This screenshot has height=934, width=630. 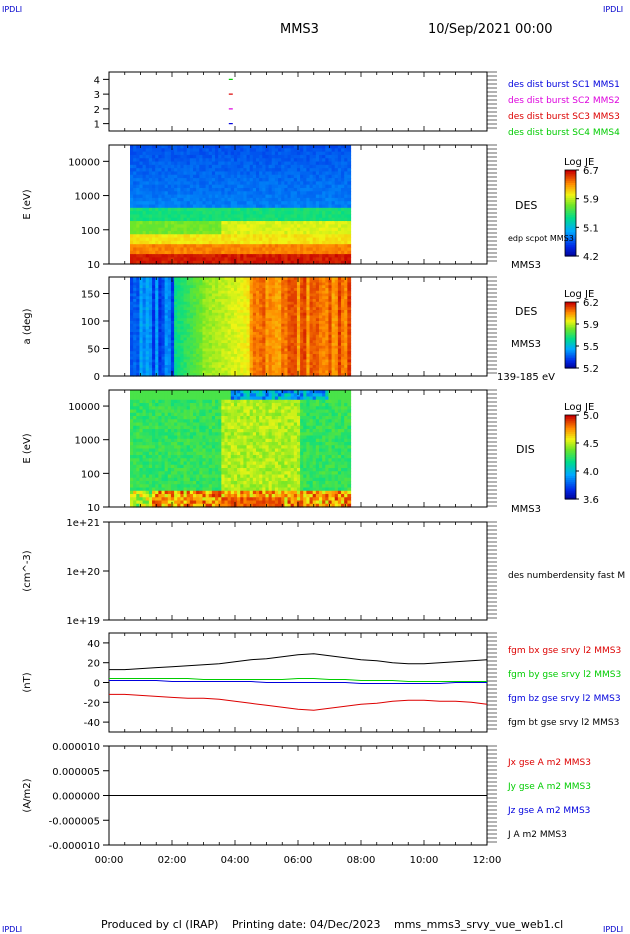 What do you see at coordinates (87, 441) in the screenshot?
I see `panel-dis_energy-ytick-label: 1000` at bounding box center [87, 441].